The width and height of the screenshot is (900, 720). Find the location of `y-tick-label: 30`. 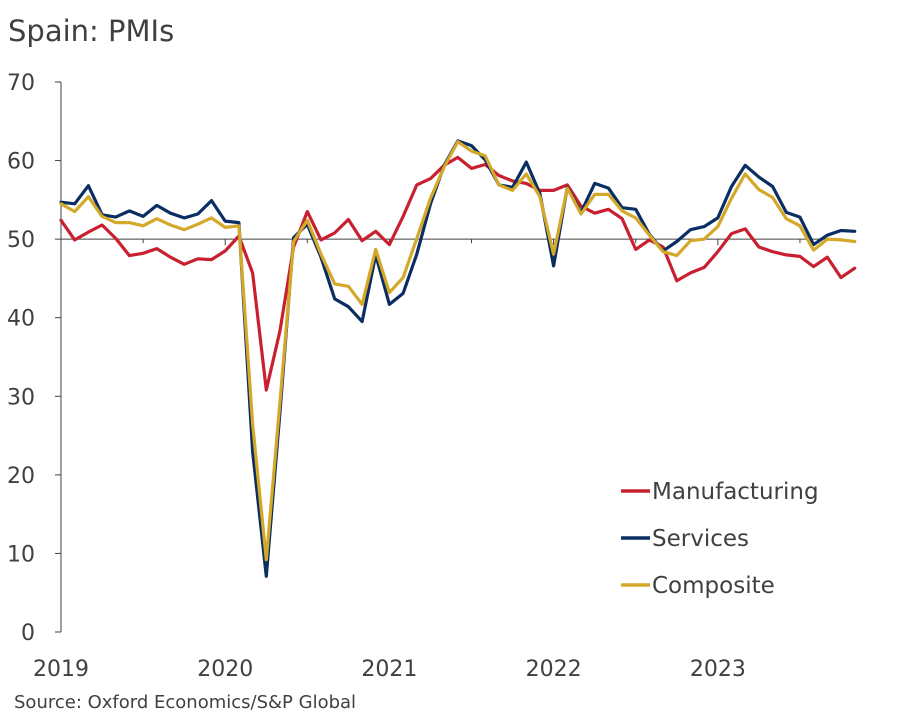

y-tick-label: 30 is located at coordinates (21, 397).